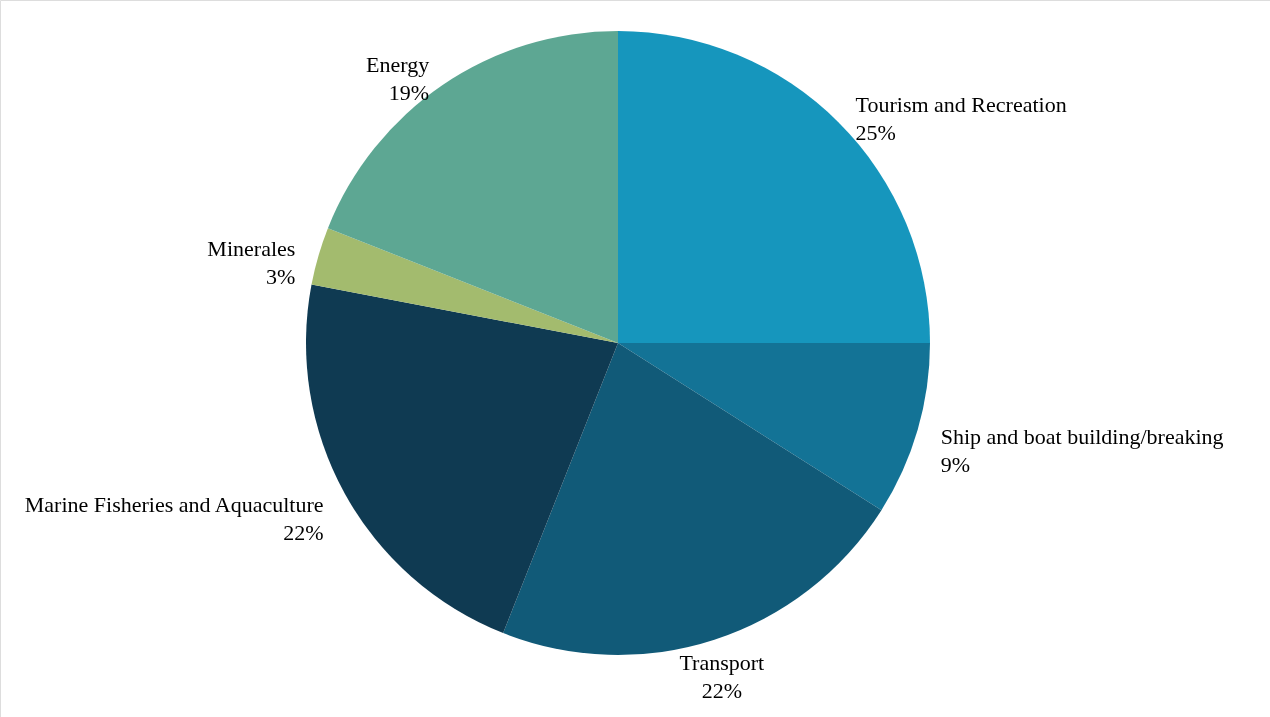  What do you see at coordinates (398, 65) in the screenshot?
I see `slice-label: Energy` at bounding box center [398, 65].